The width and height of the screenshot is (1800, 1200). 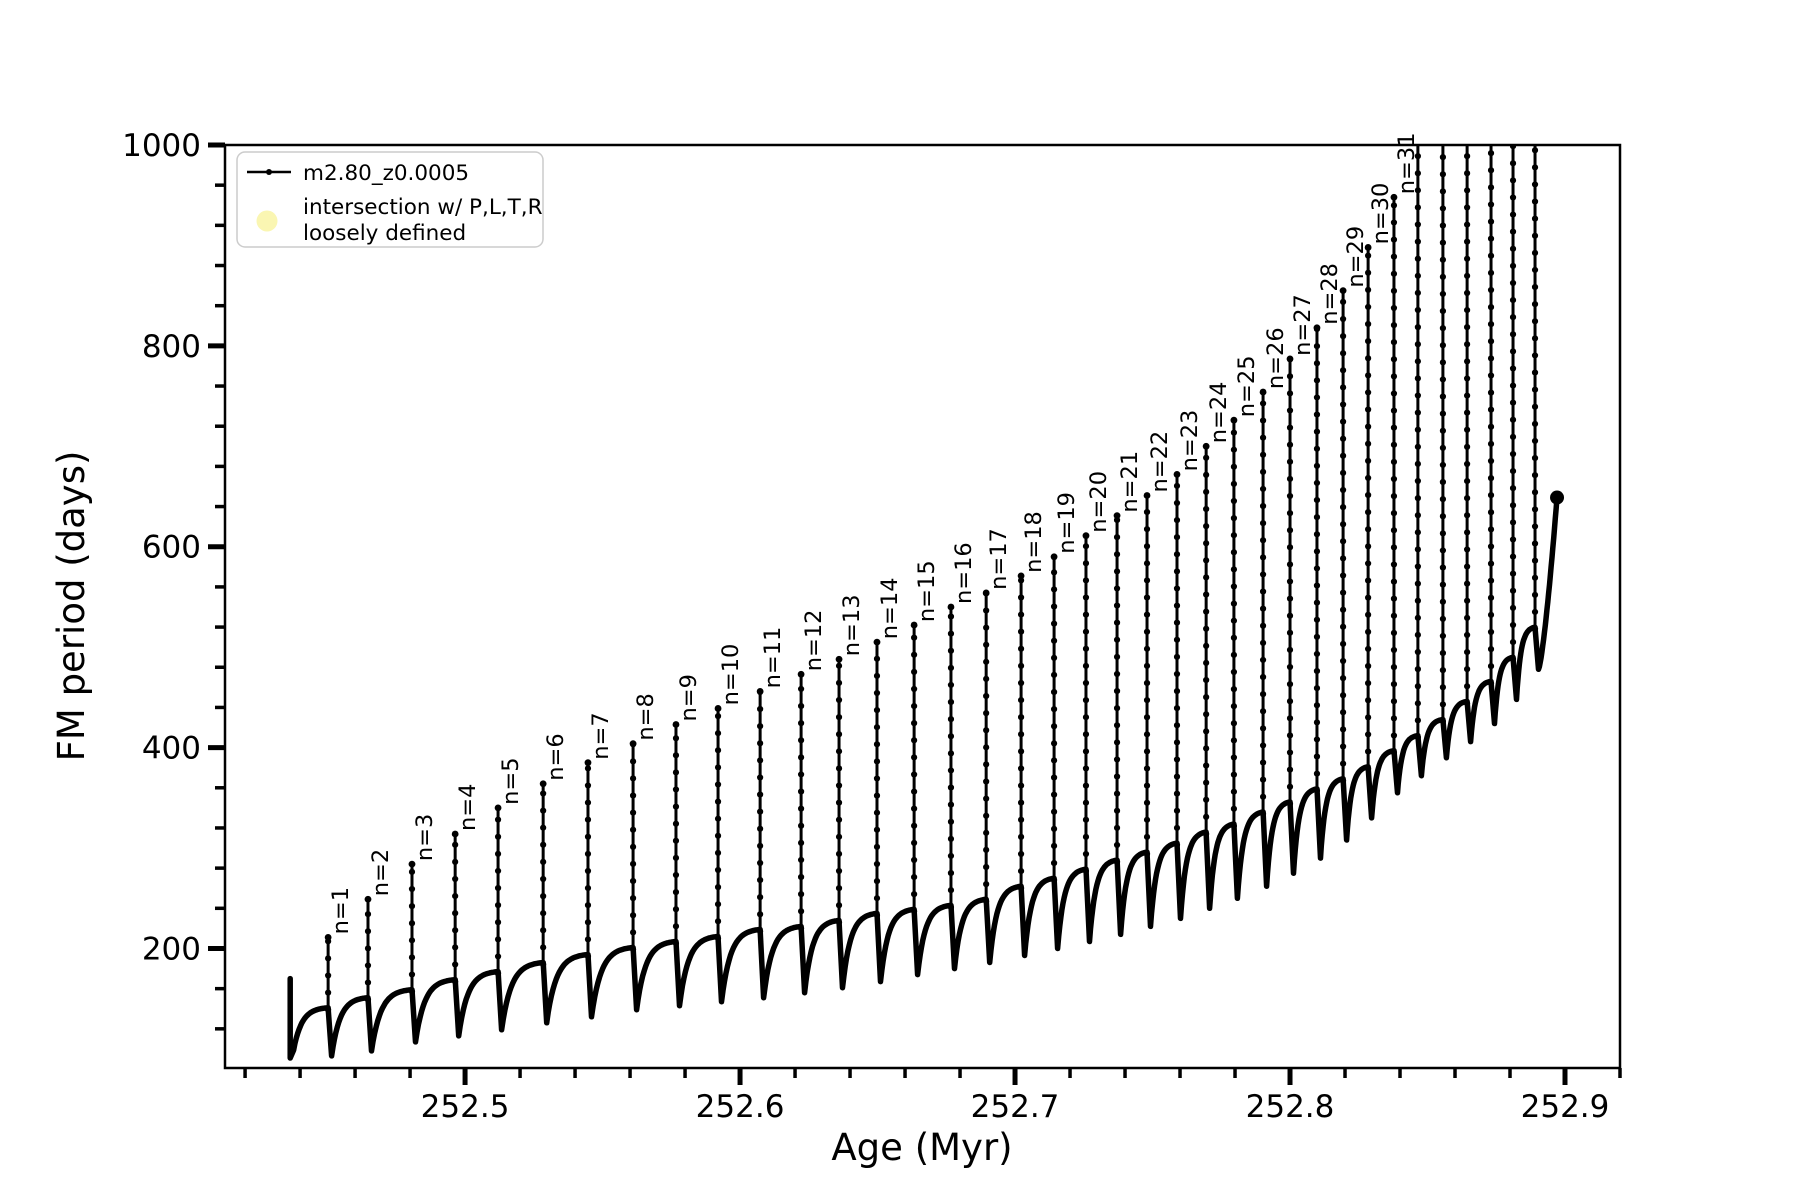 What do you see at coordinates (381, 872) in the screenshot?
I see `spike-label: n=2` at bounding box center [381, 872].